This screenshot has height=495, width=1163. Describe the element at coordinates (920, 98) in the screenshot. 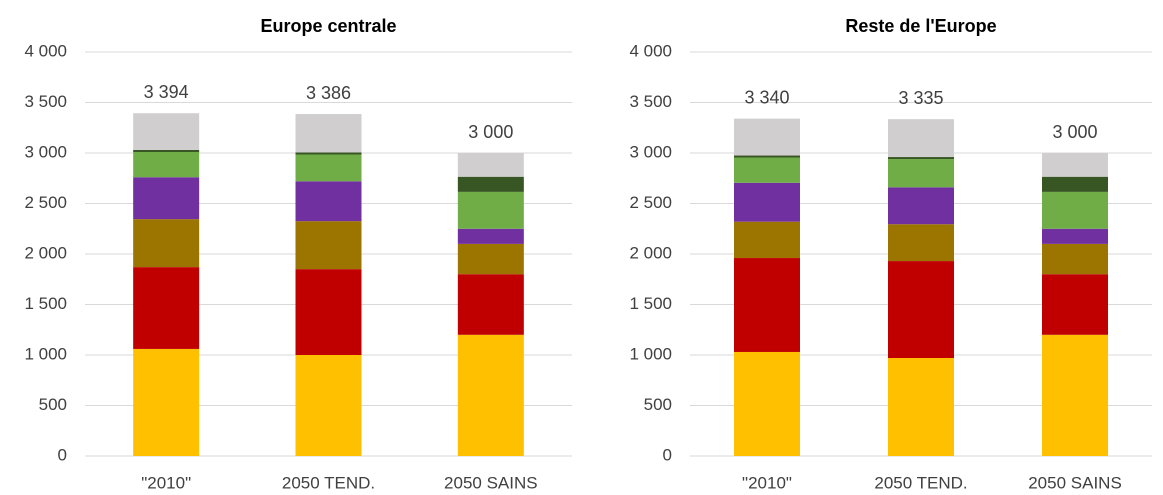

I see `total-label: 3 335` at that location.